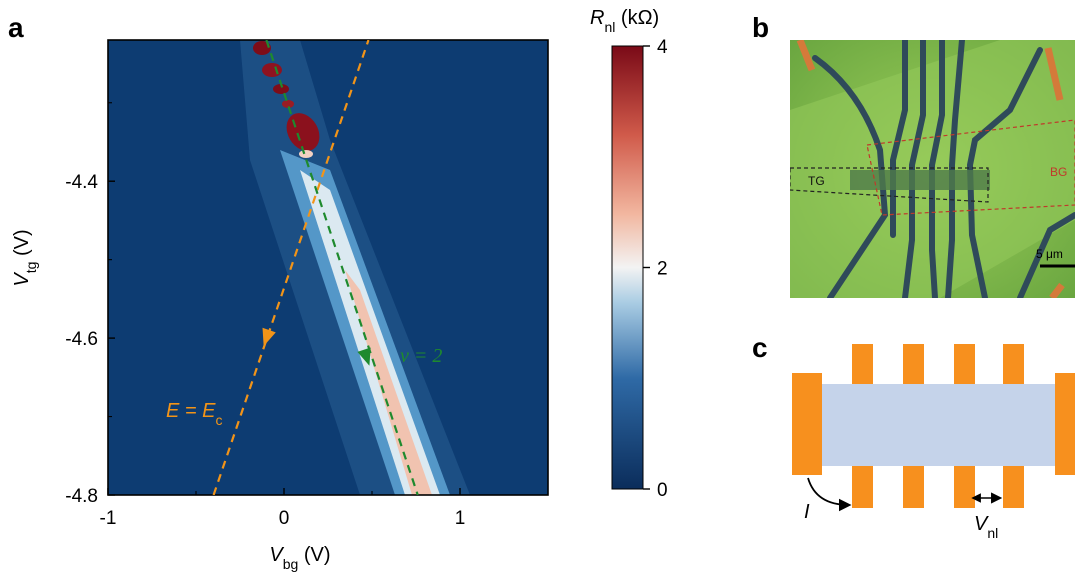 Image resolution: width=1075 pixels, height=579 pixels. I want to click on colorbar-tick-label: 2, so click(662, 269).